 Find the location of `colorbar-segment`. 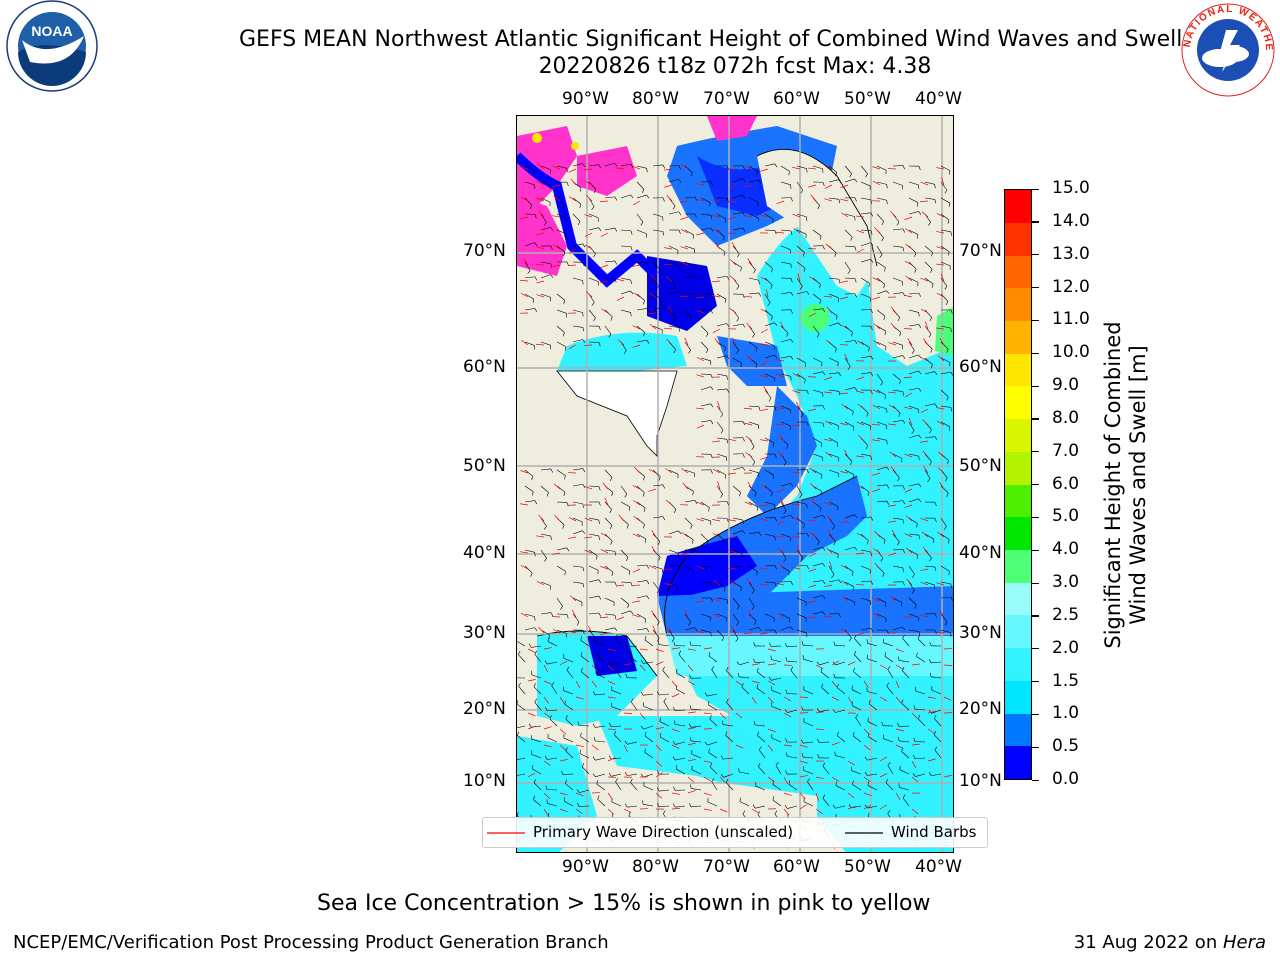

colorbar-segment is located at coordinates (1018, 239).